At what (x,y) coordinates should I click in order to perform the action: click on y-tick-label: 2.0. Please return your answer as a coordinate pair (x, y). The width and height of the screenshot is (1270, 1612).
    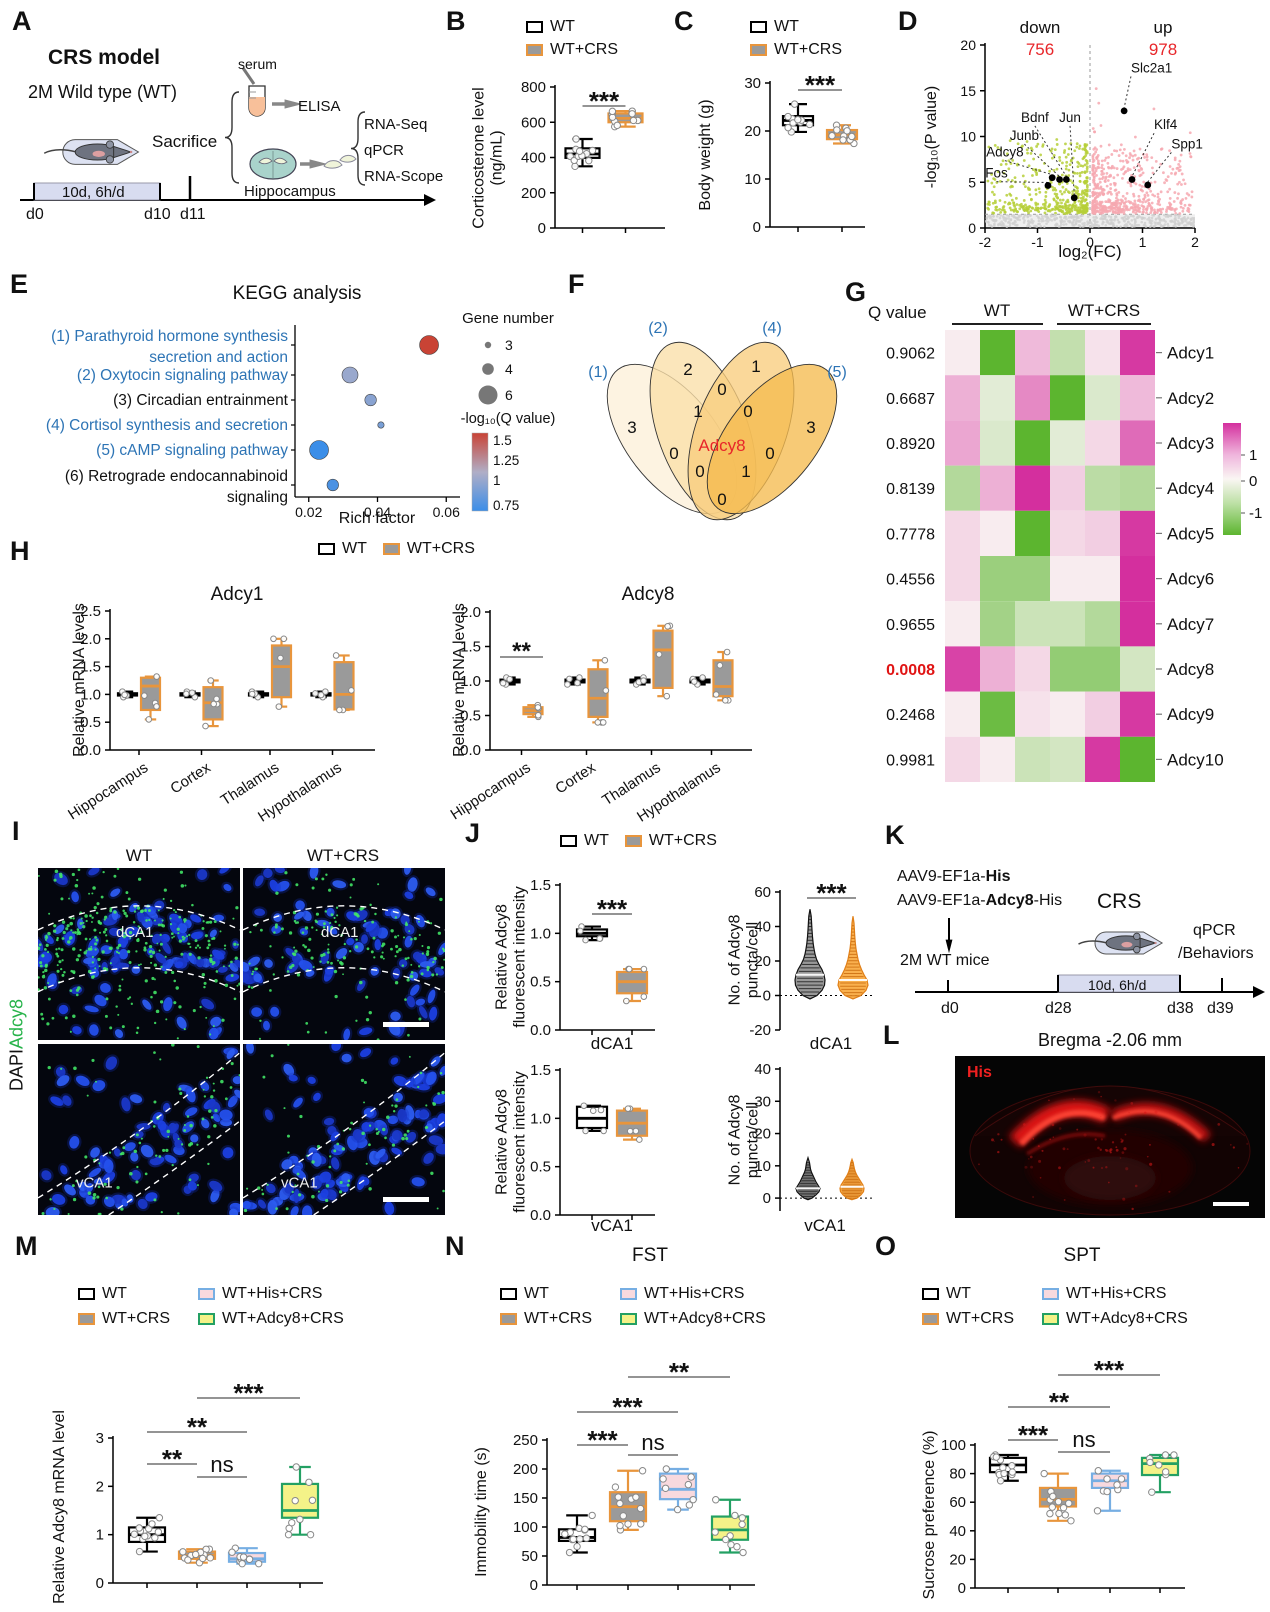
    Looking at the image, I should click on (470, 612).